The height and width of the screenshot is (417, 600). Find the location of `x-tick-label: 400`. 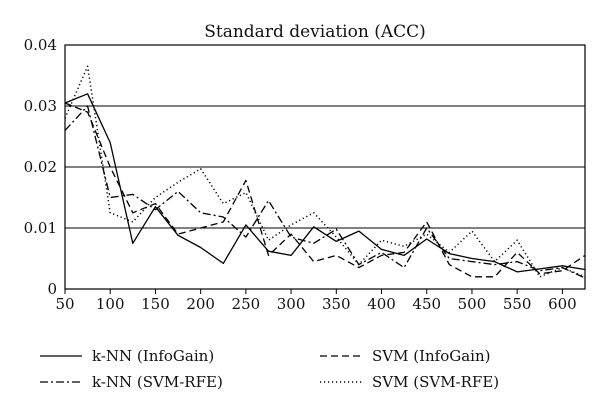

x-tick-label: 400 is located at coordinates (381, 304).